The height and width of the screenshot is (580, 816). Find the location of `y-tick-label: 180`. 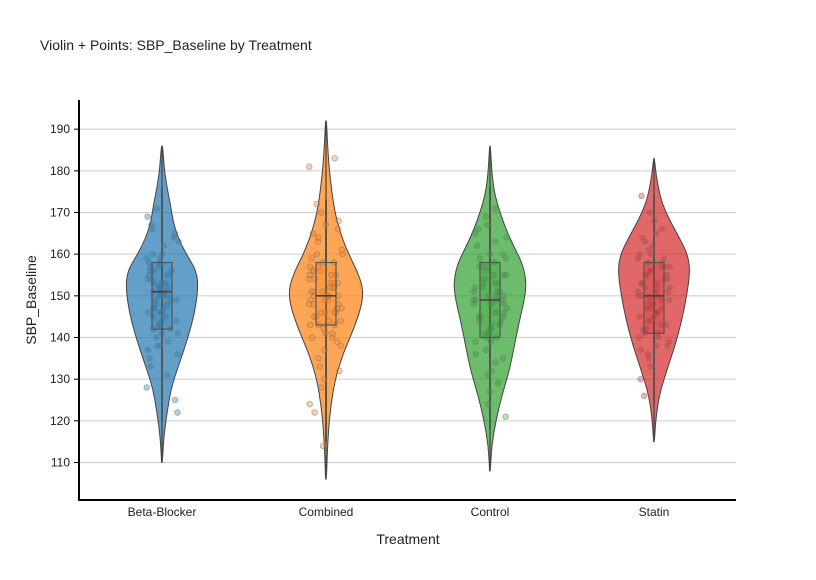

y-tick-label: 180 is located at coordinates (60, 171).